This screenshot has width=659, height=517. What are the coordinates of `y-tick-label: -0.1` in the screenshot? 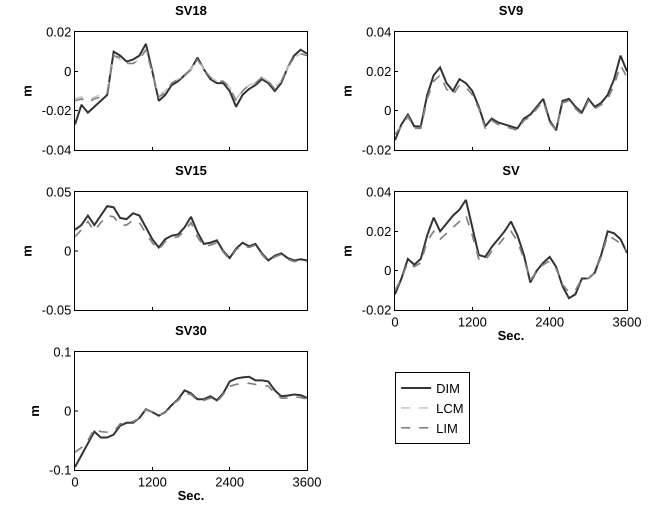 It's located at (60, 470).